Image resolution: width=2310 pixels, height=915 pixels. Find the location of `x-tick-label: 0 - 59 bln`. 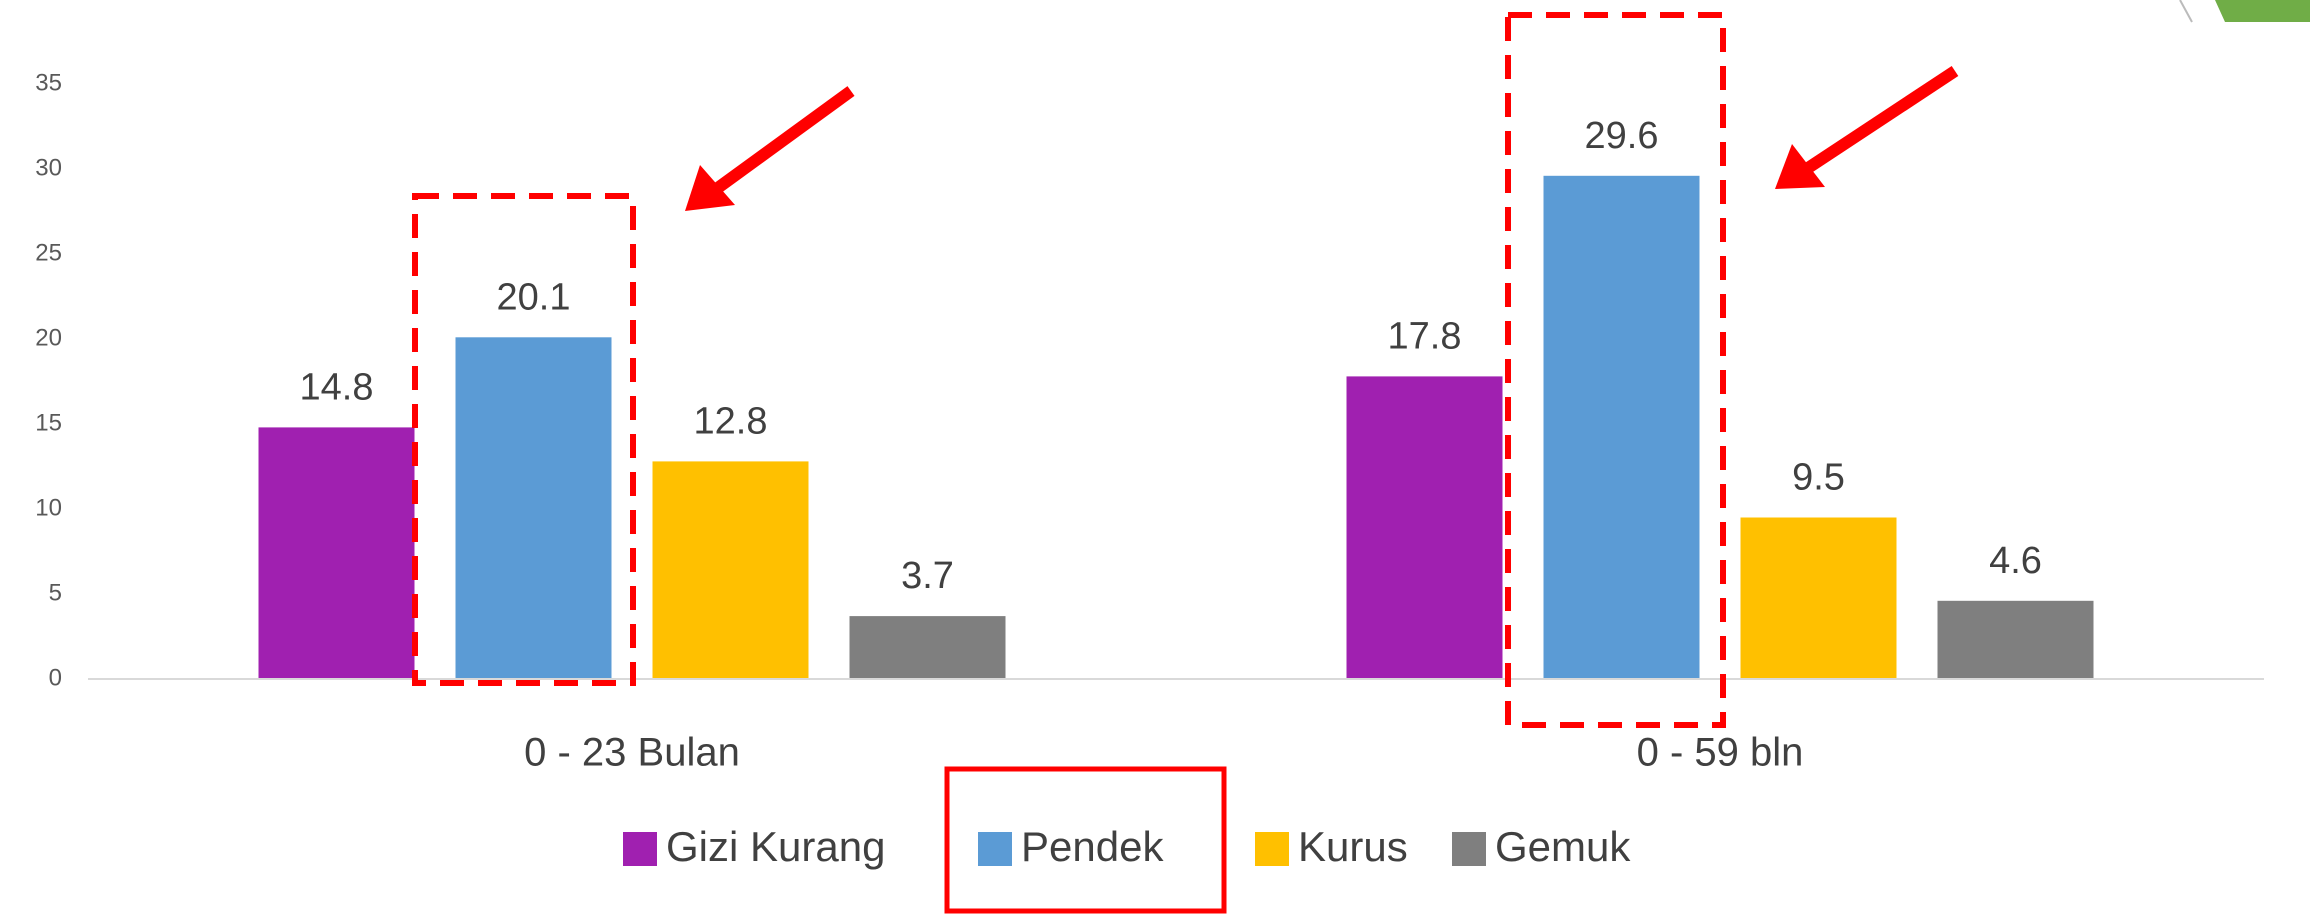

x-tick-label: 0 - 59 bln is located at coordinates (1720, 753).